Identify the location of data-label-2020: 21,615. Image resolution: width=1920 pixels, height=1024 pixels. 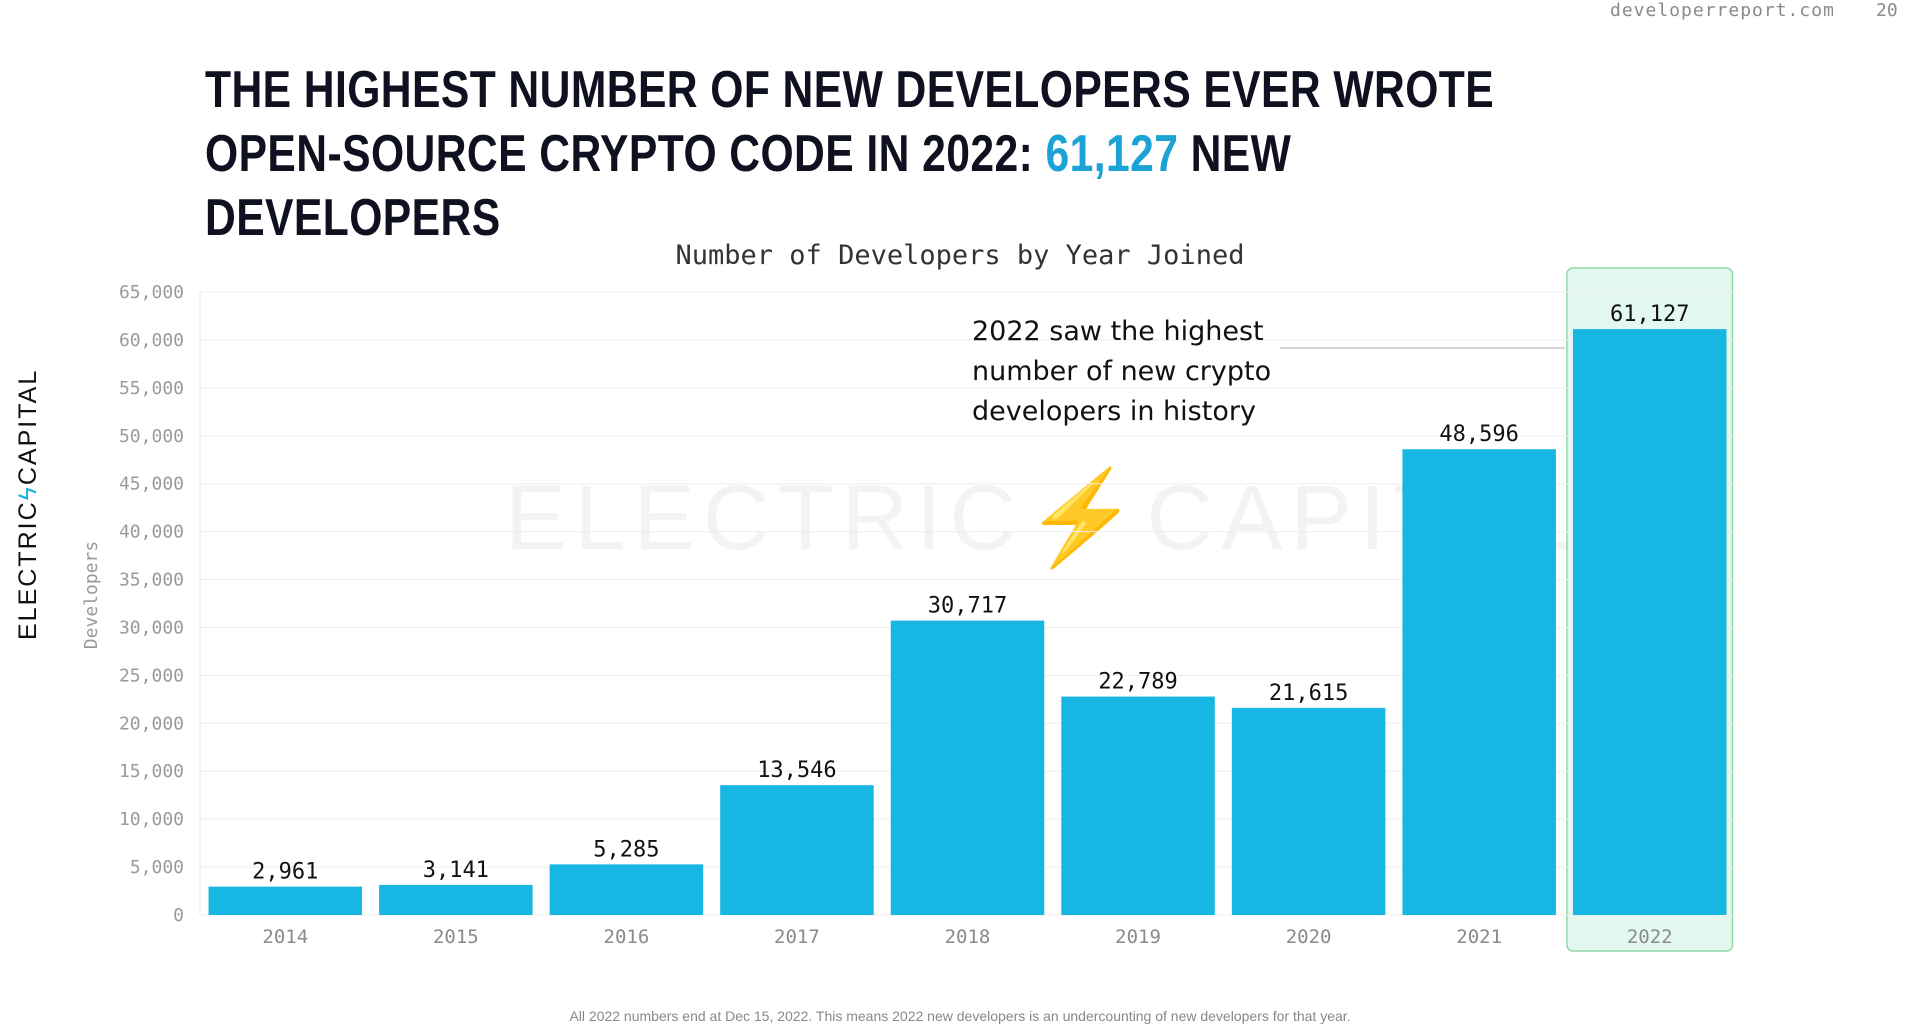
(1308, 693).